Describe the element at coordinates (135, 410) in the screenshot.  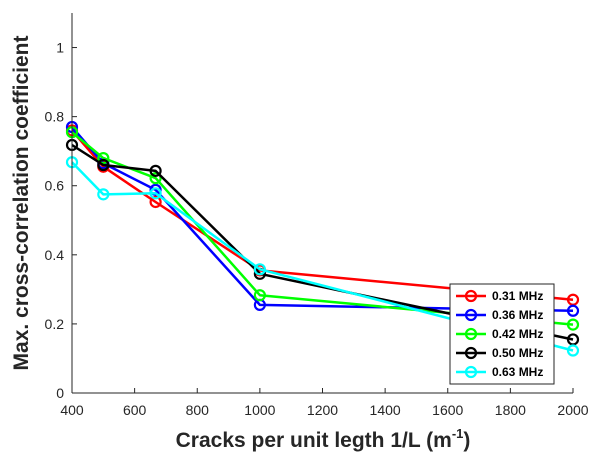
I see `x-tick-label: 600` at that location.